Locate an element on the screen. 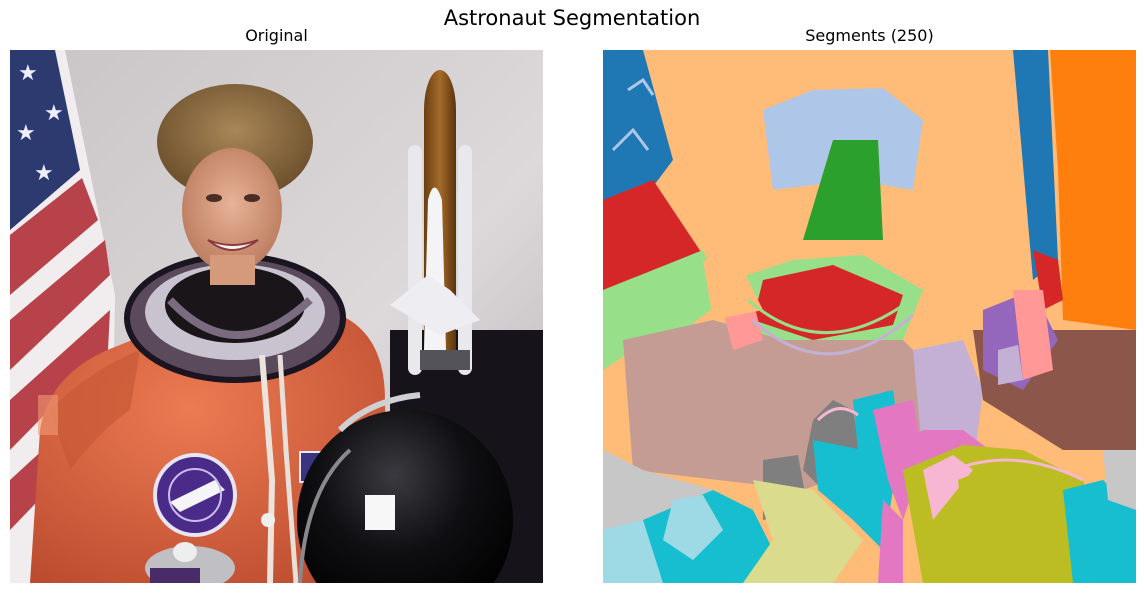 The width and height of the screenshot is (1144, 593). segments-panel-title: Segments (250) is located at coordinates (869, 35).